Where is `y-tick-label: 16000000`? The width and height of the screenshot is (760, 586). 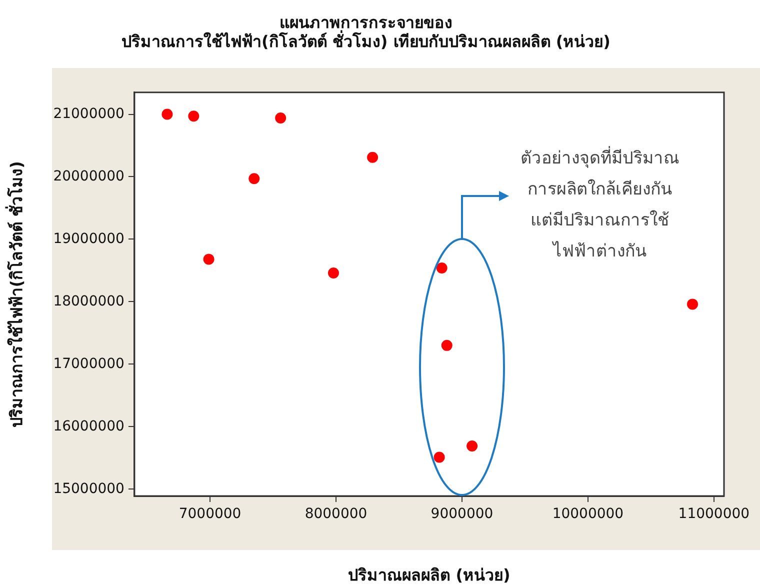 y-tick-label: 16000000 is located at coordinates (88, 426).